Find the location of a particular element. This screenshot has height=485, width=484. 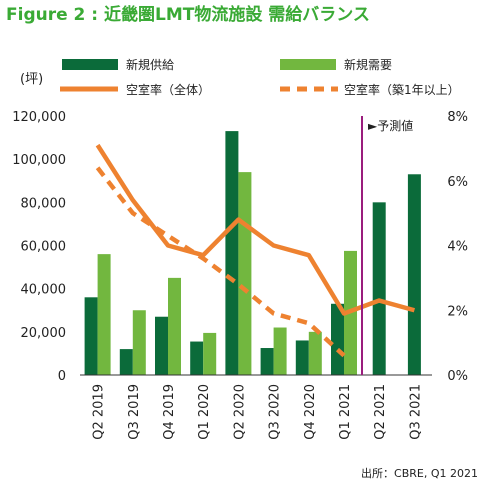

x-tick-label: Q2 2021 is located at coordinates (380, 412).